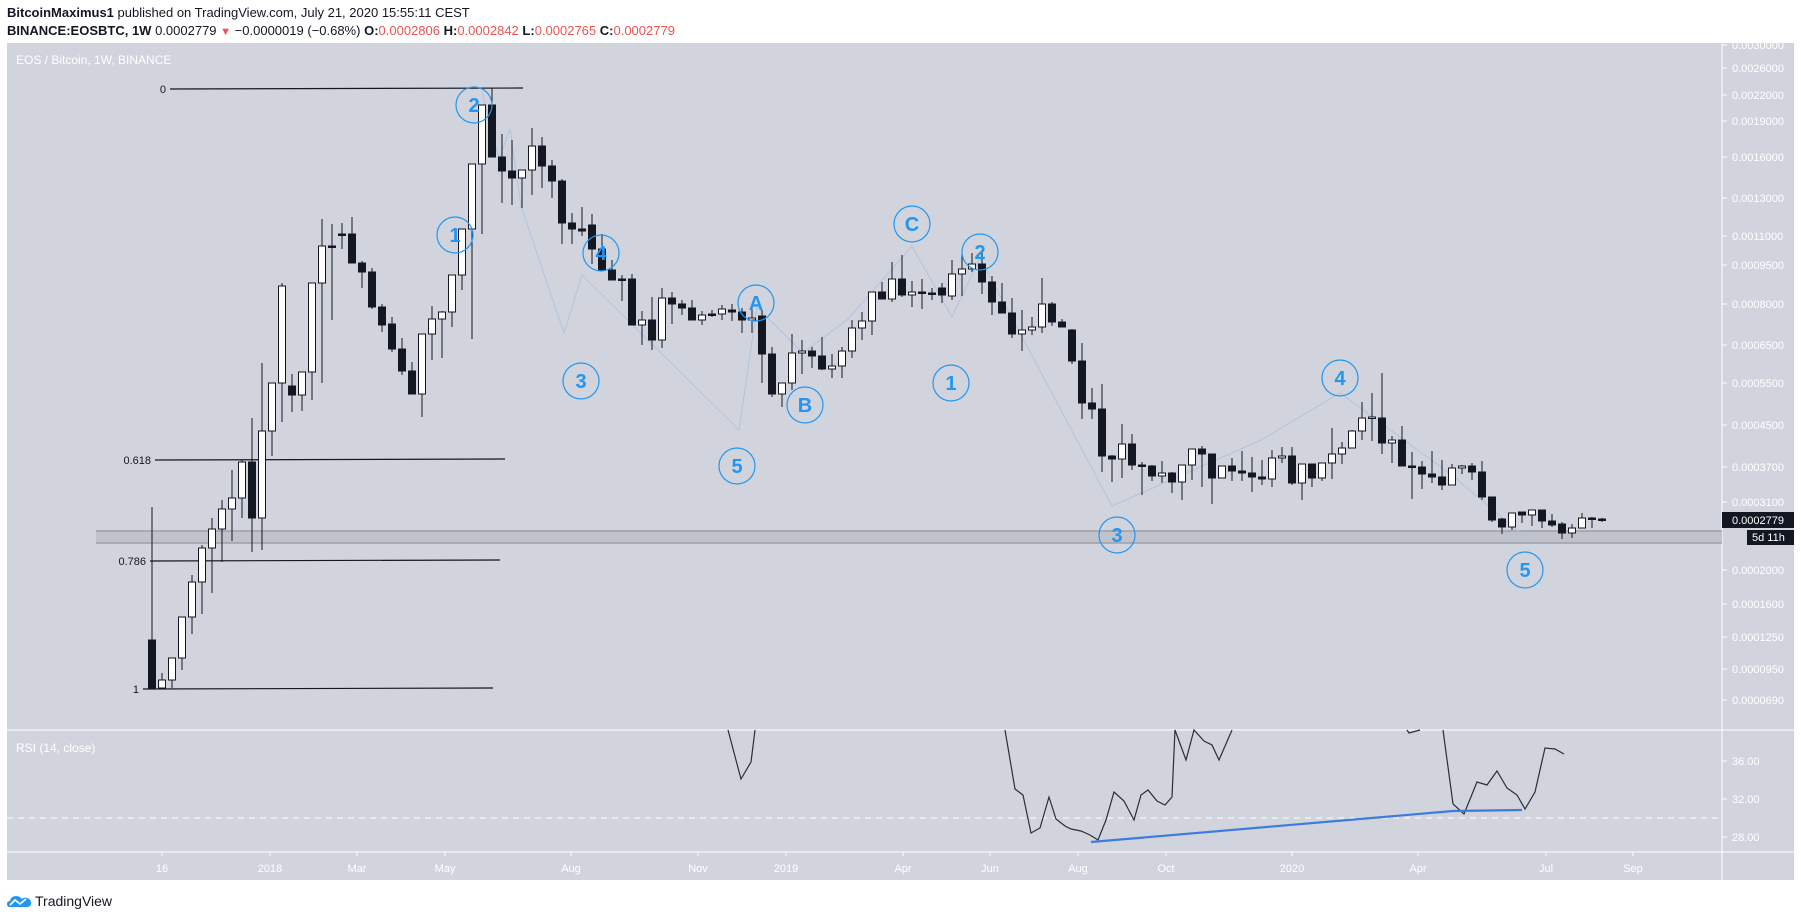 The height and width of the screenshot is (918, 1801). I want to click on price-axis-label: 0.0006500, so click(1758, 346).